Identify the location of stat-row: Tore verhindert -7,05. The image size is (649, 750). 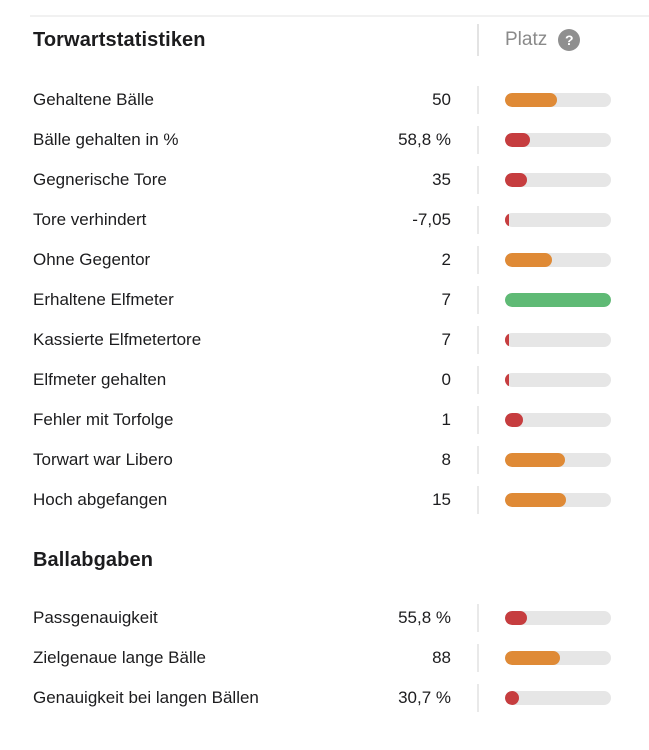
(322, 220).